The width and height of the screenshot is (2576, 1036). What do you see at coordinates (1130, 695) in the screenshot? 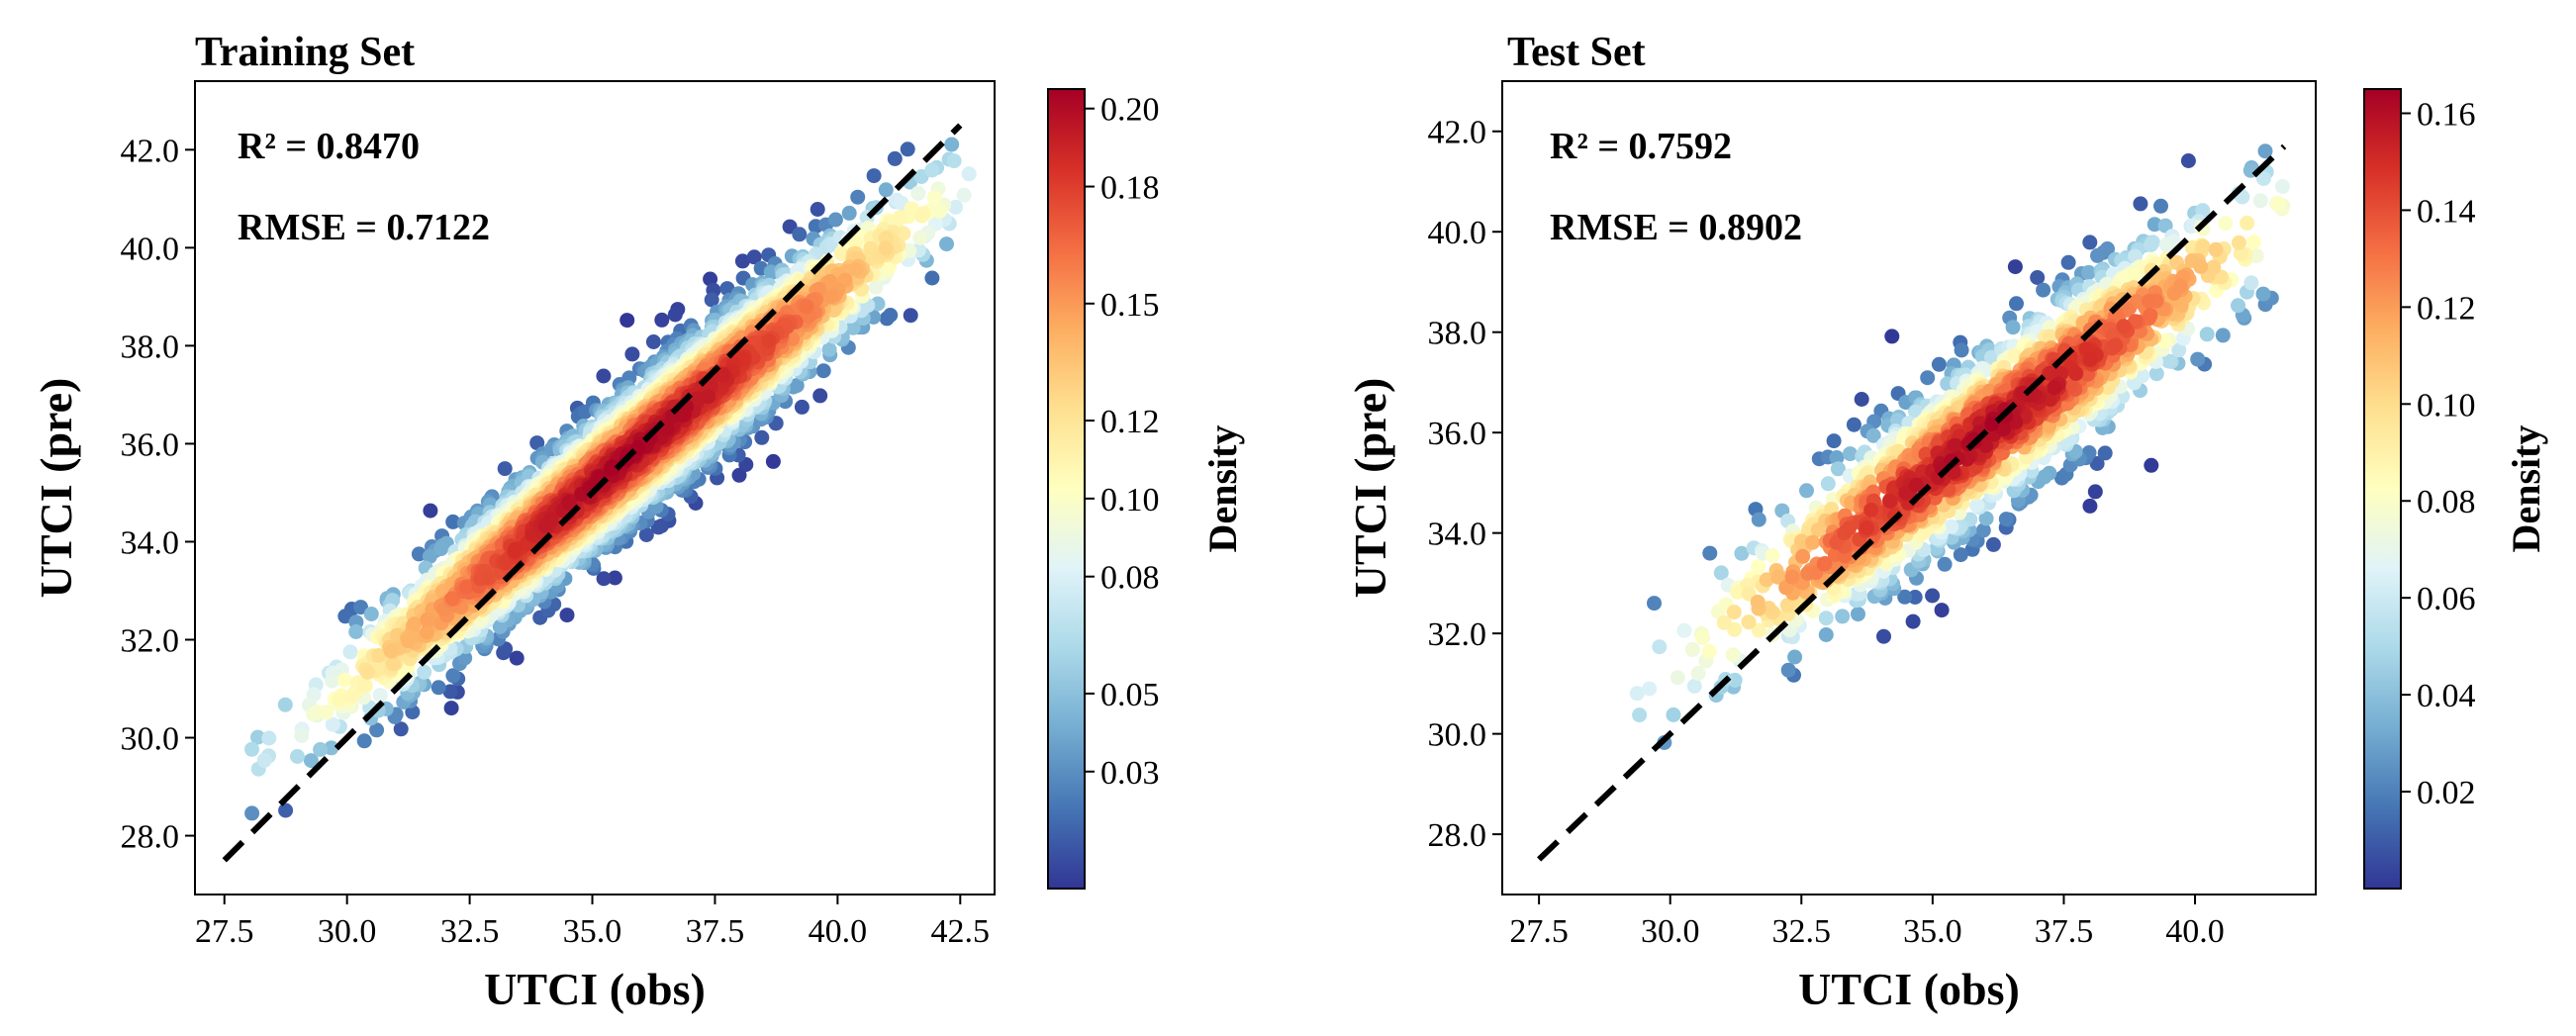
I see `colorbar-tick-label: 0.05` at bounding box center [1130, 695].